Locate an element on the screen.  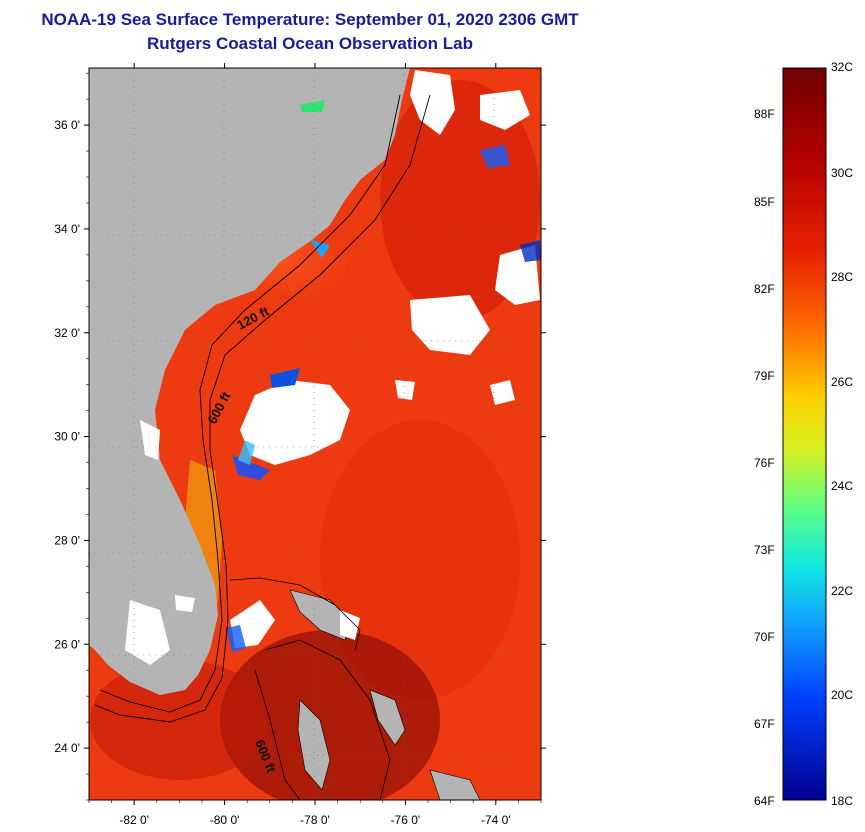
colorbar-fahrenheit-label: 67F is located at coordinates (764, 724).